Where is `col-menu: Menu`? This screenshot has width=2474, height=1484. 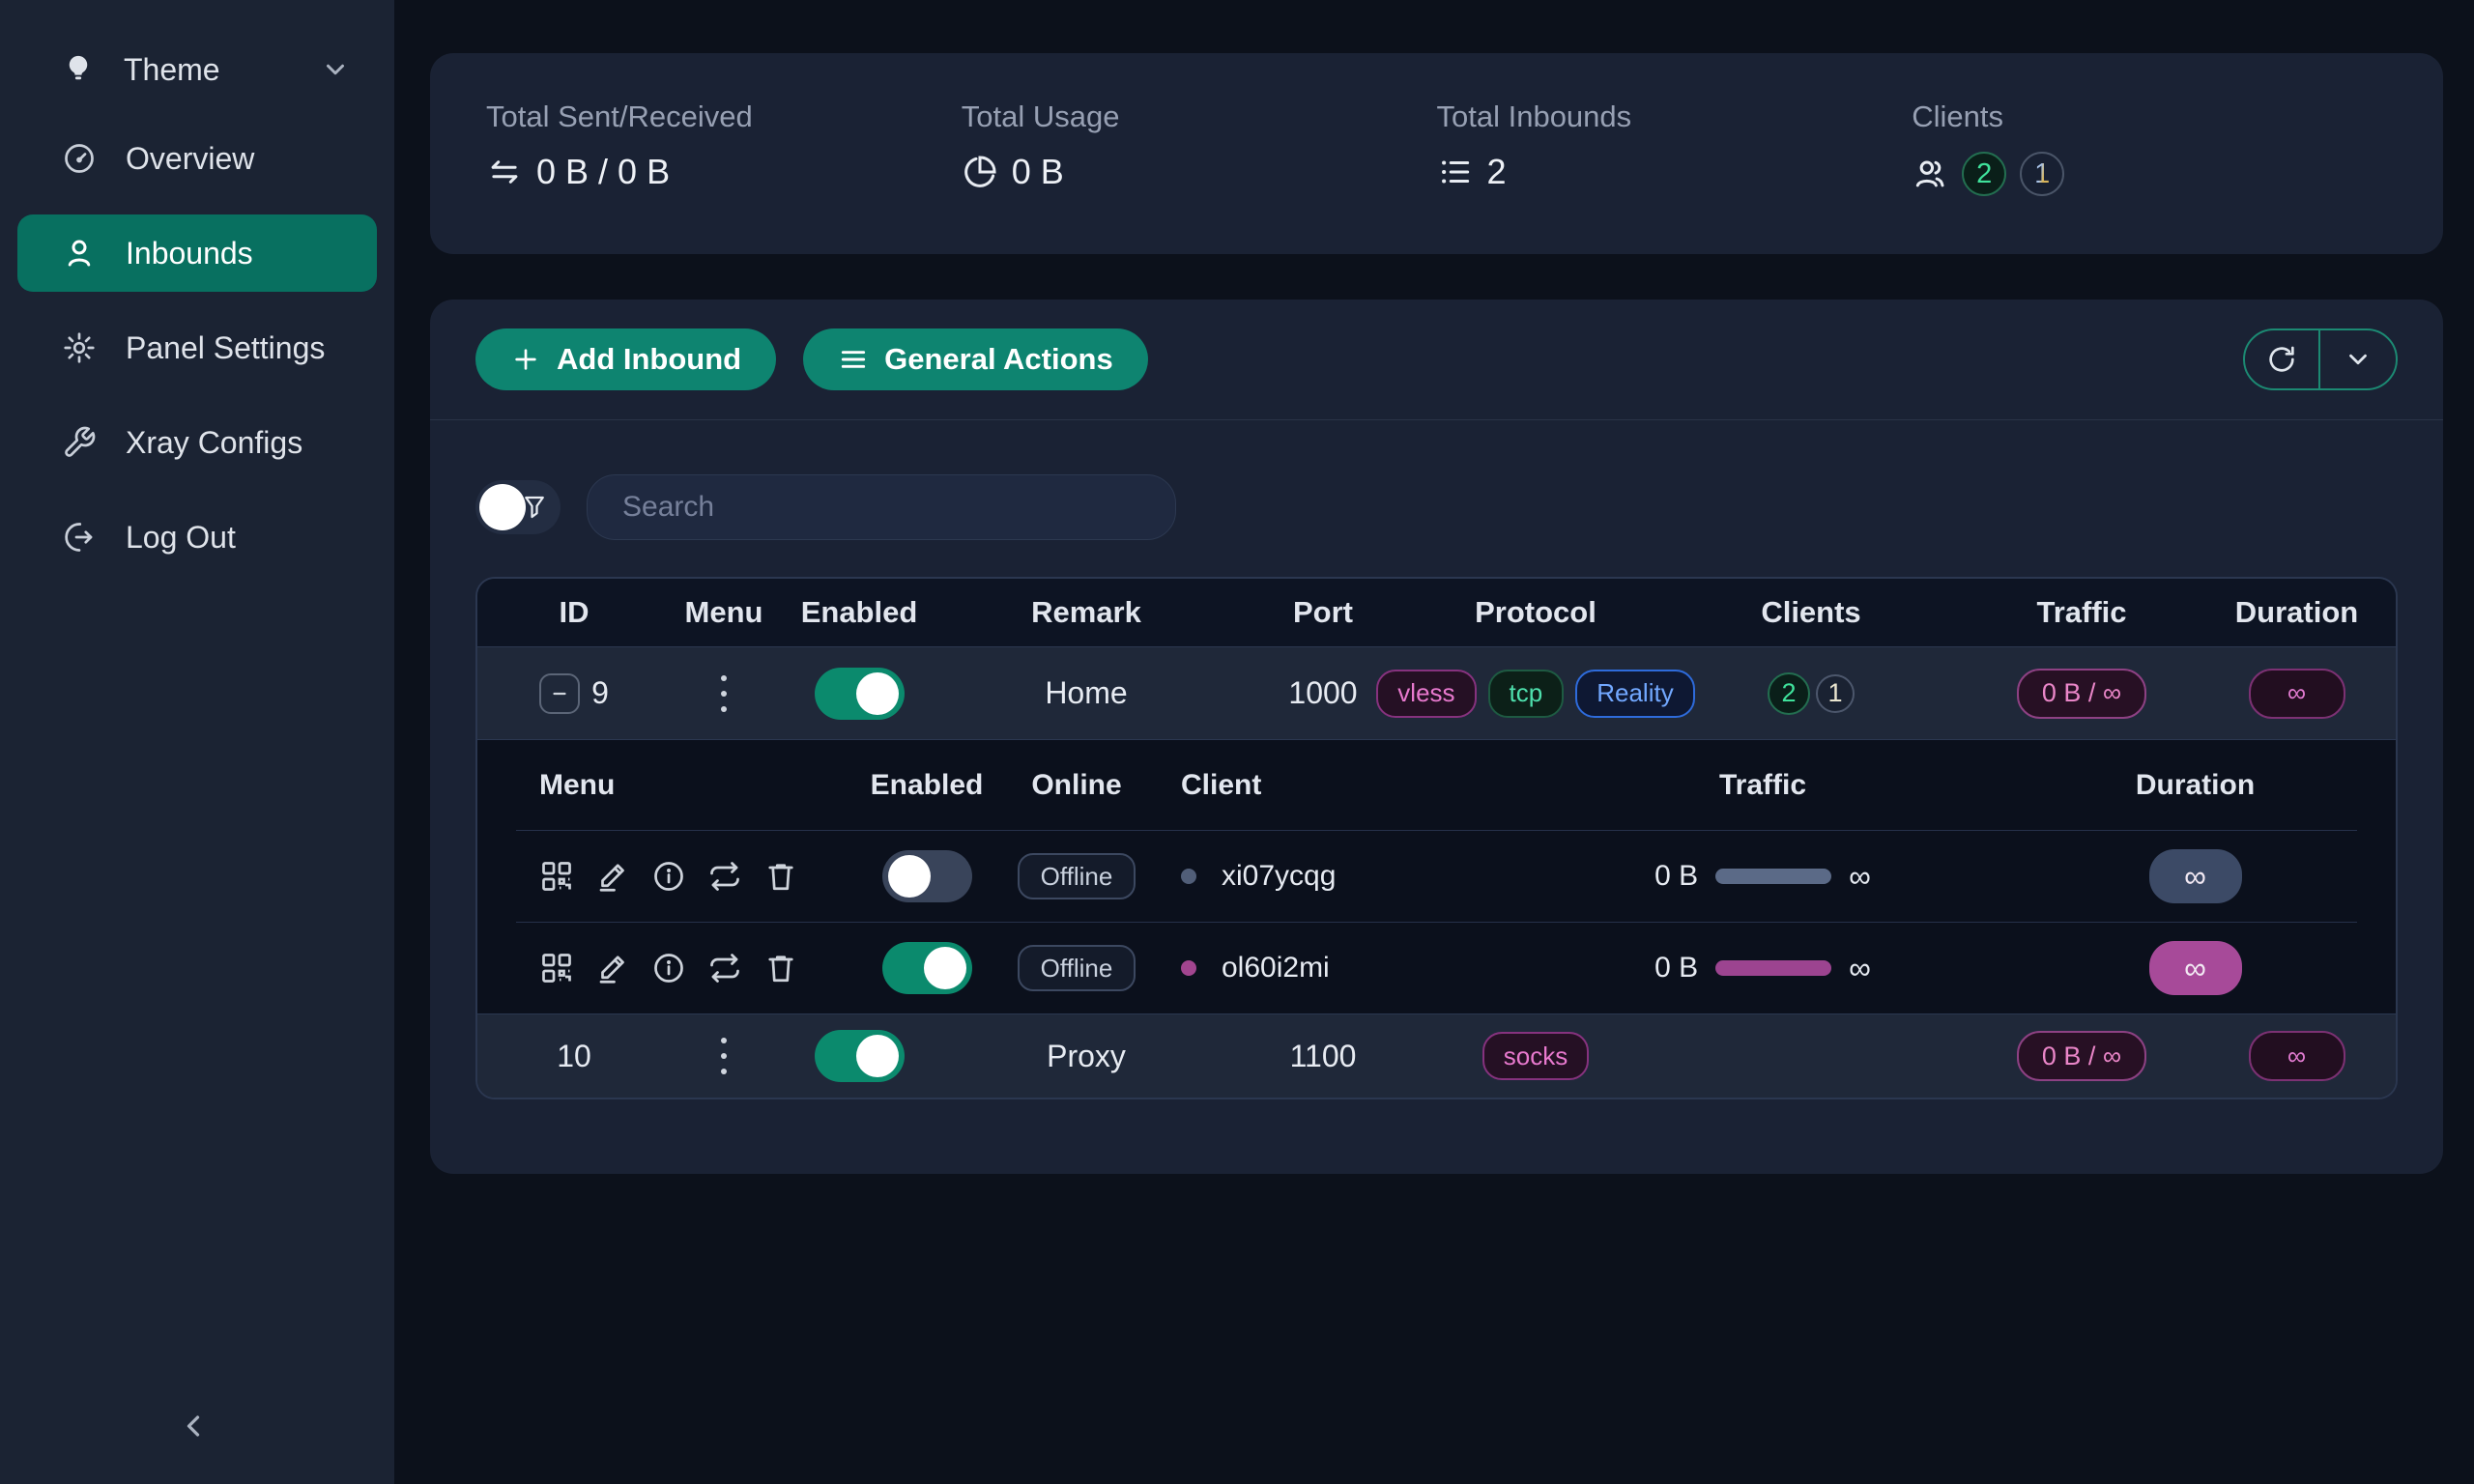 col-menu: Menu is located at coordinates (724, 612).